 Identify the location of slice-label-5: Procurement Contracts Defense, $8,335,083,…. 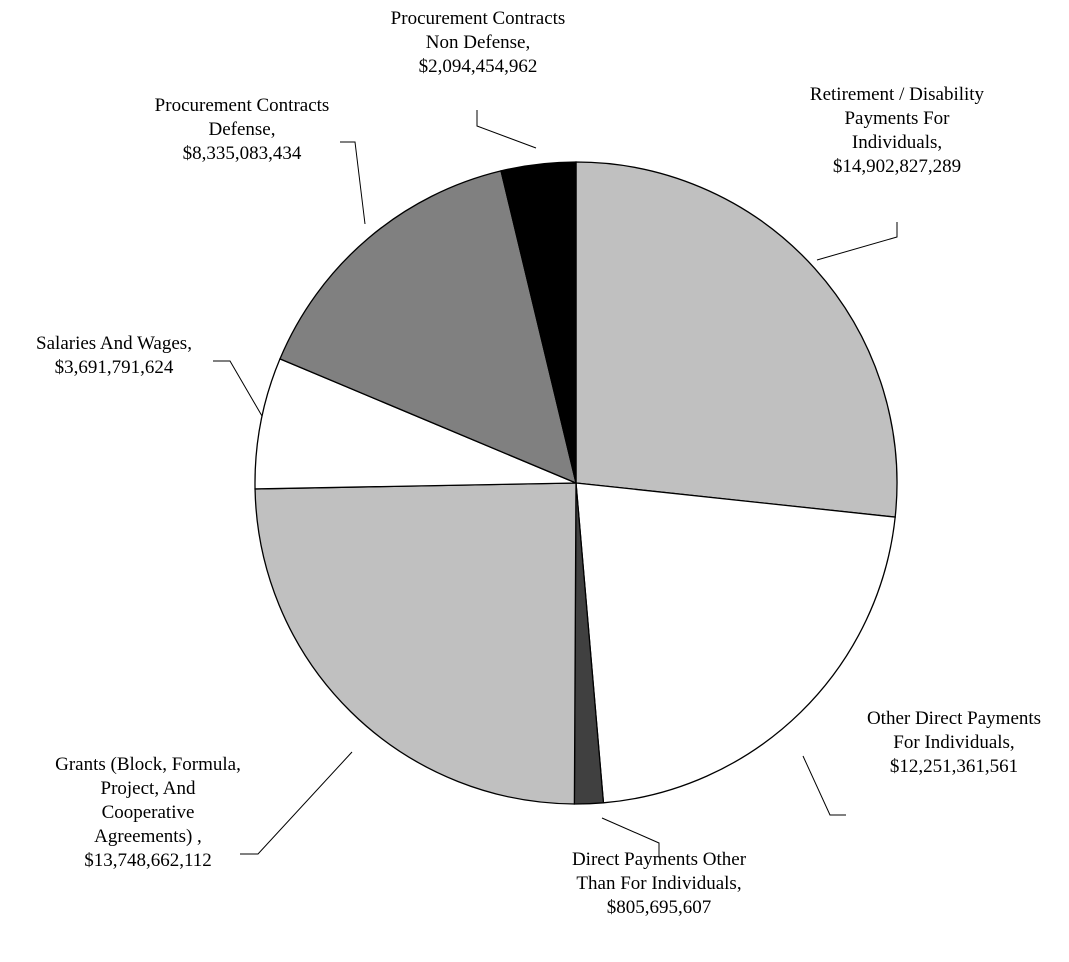
(242, 129).